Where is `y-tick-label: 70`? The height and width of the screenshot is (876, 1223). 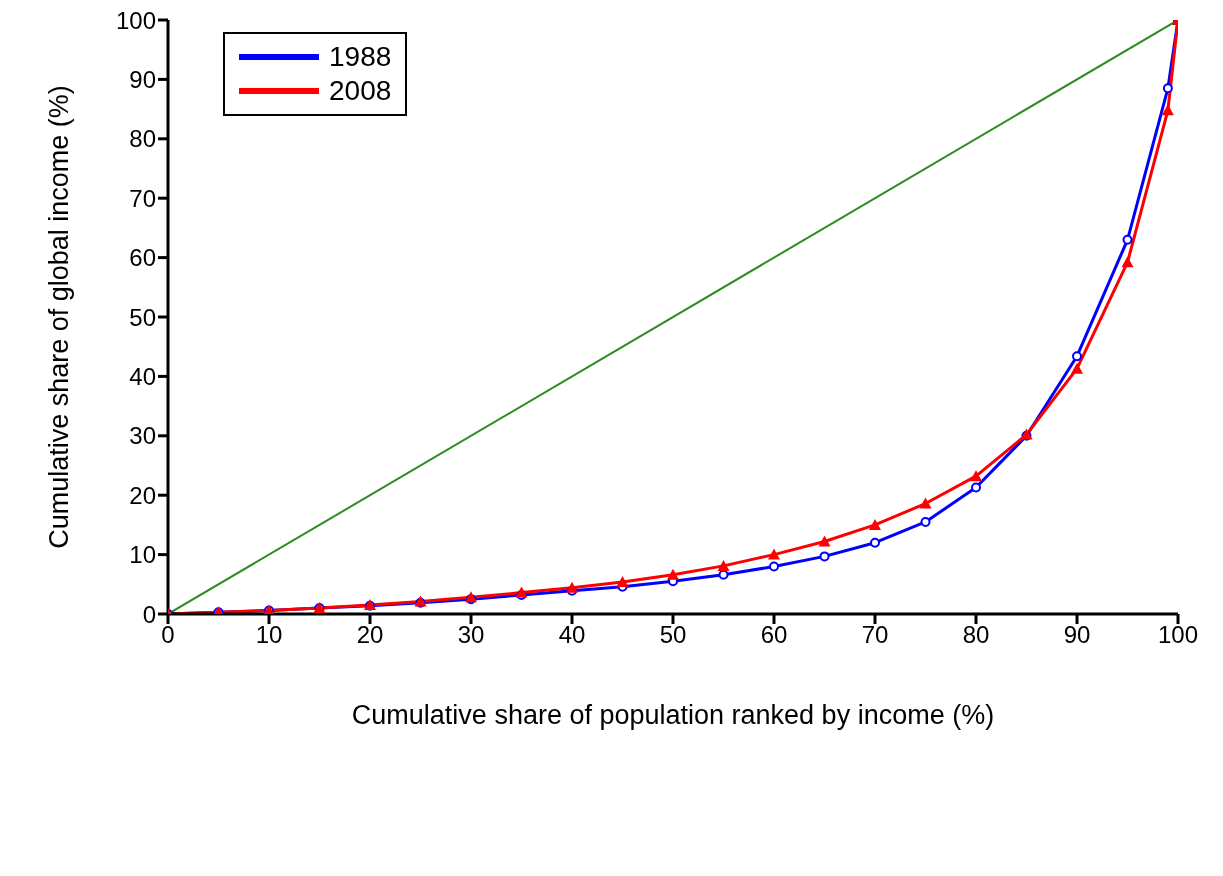 y-tick-label: 70 is located at coordinates (142, 198).